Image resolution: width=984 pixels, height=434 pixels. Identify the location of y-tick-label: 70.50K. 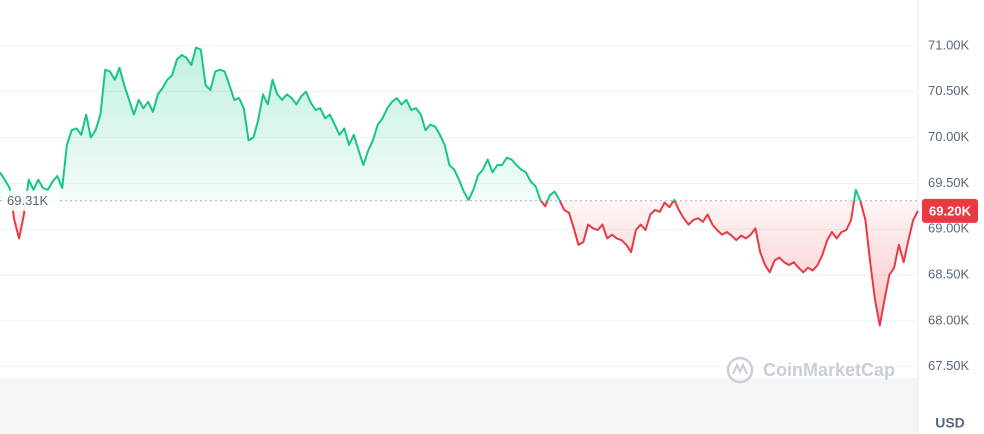
(949, 90).